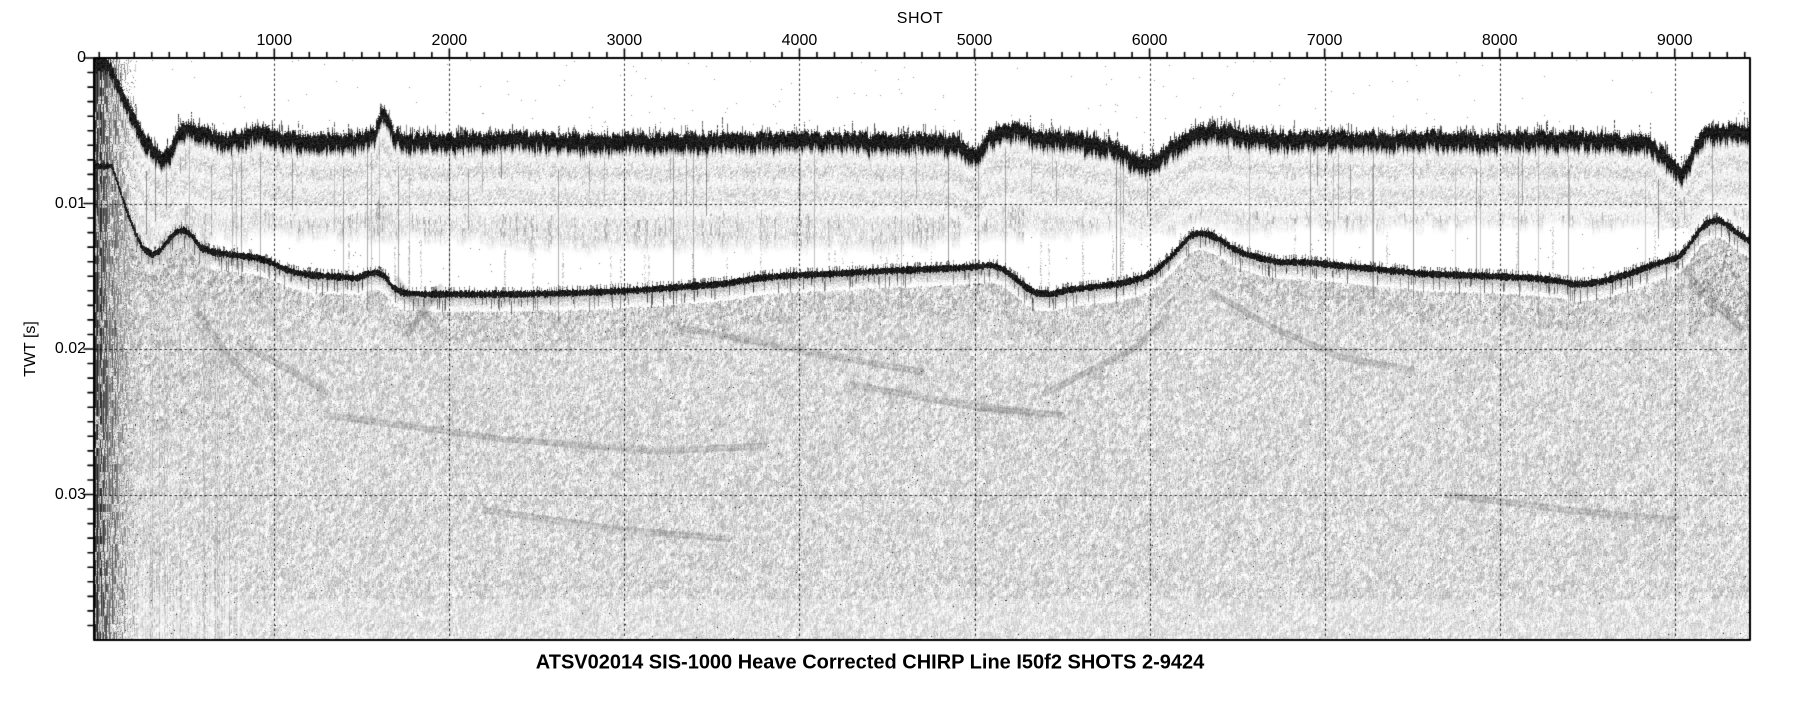 The image size is (1813, 715). Describe the element at coordinates (70, 203) in the screenshot. I see `y-tick-label: 0.01` at that location.